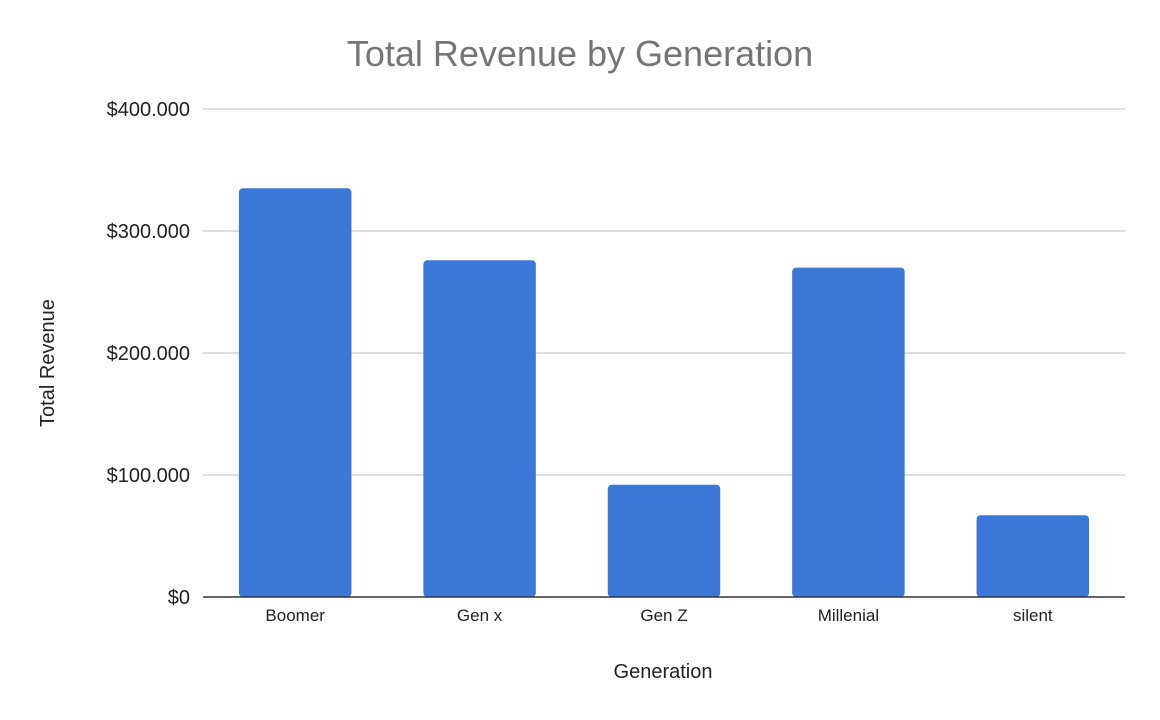  What do you see at coordinates (1033, 615) in the screenshot?
I see `x-tick-label: silent` at bounding box center [1033, 615].